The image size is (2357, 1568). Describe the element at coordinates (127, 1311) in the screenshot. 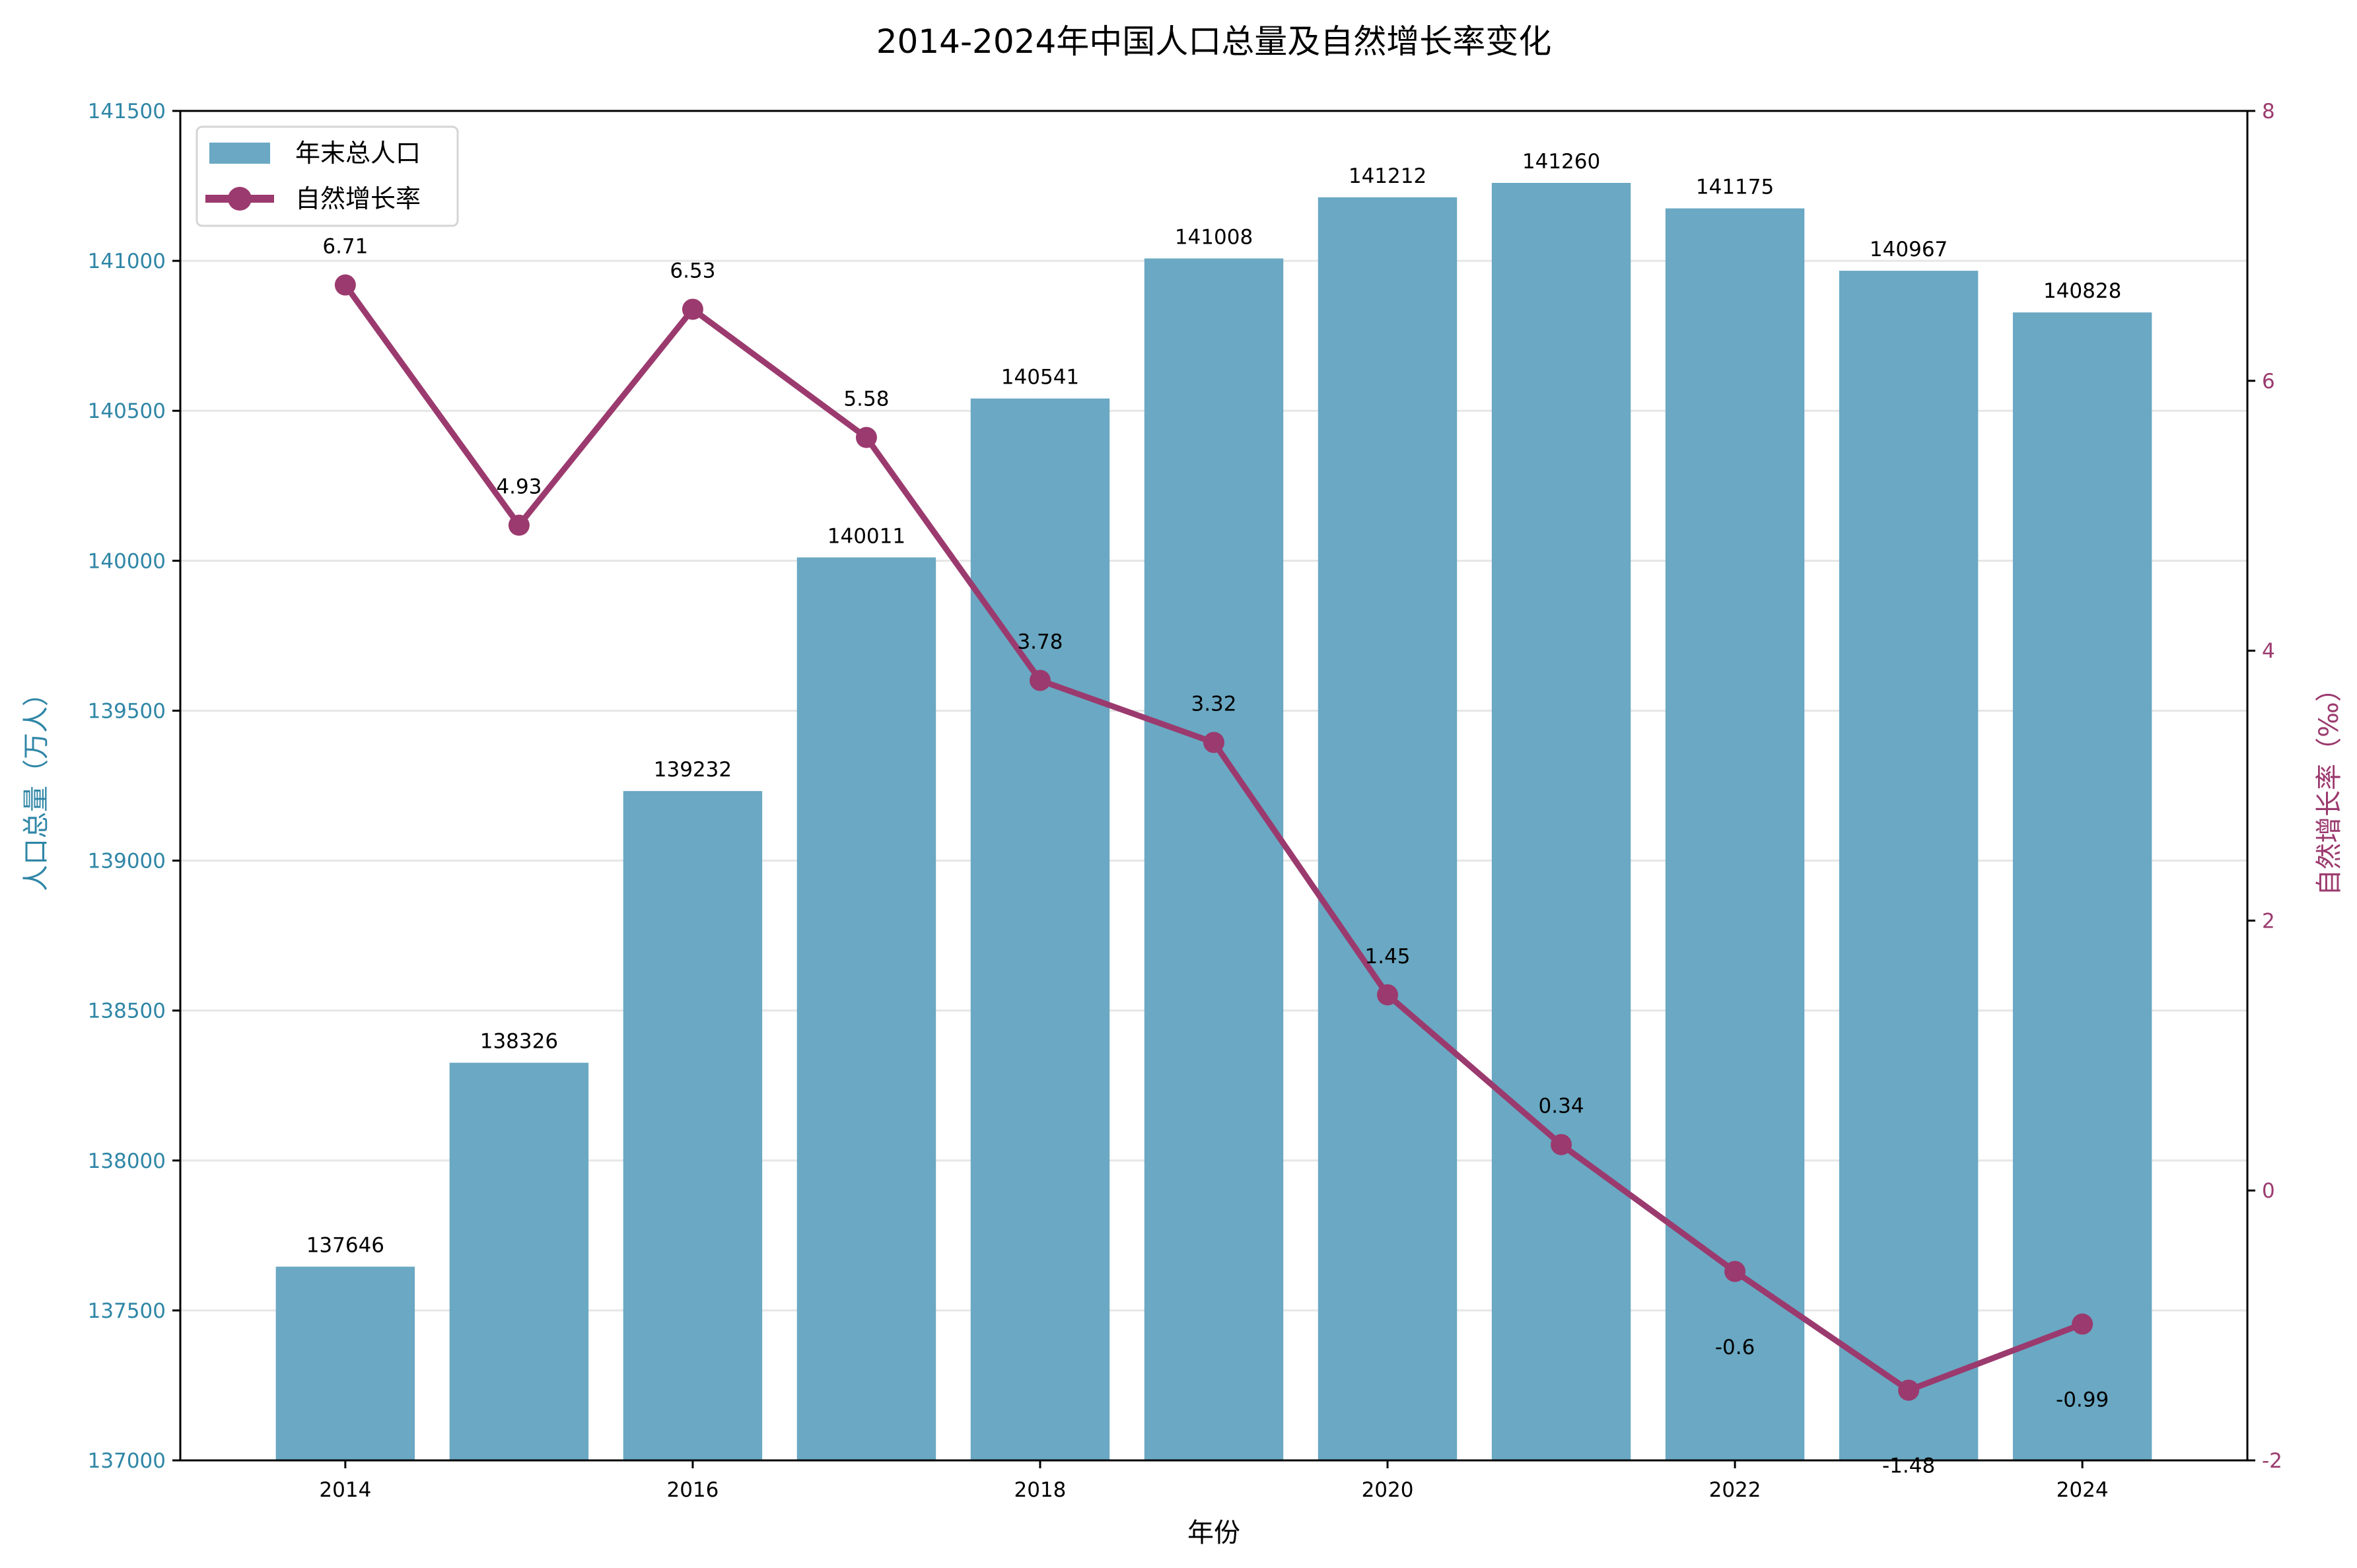

I see `y-tick-label-left: 137500` at that location.